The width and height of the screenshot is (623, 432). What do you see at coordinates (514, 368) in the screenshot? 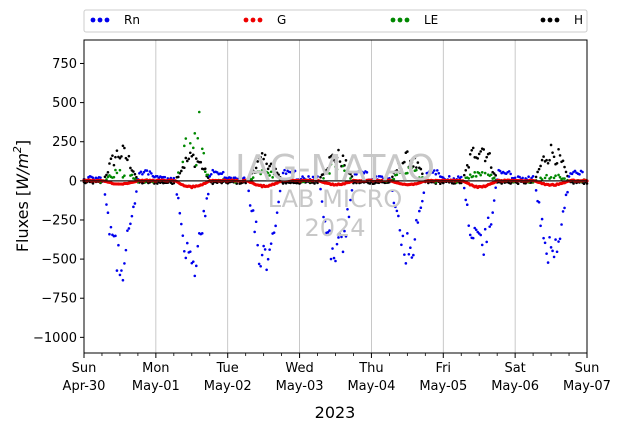
I see `x-tick-label-day: Sat` at bounding box center [514, 368].